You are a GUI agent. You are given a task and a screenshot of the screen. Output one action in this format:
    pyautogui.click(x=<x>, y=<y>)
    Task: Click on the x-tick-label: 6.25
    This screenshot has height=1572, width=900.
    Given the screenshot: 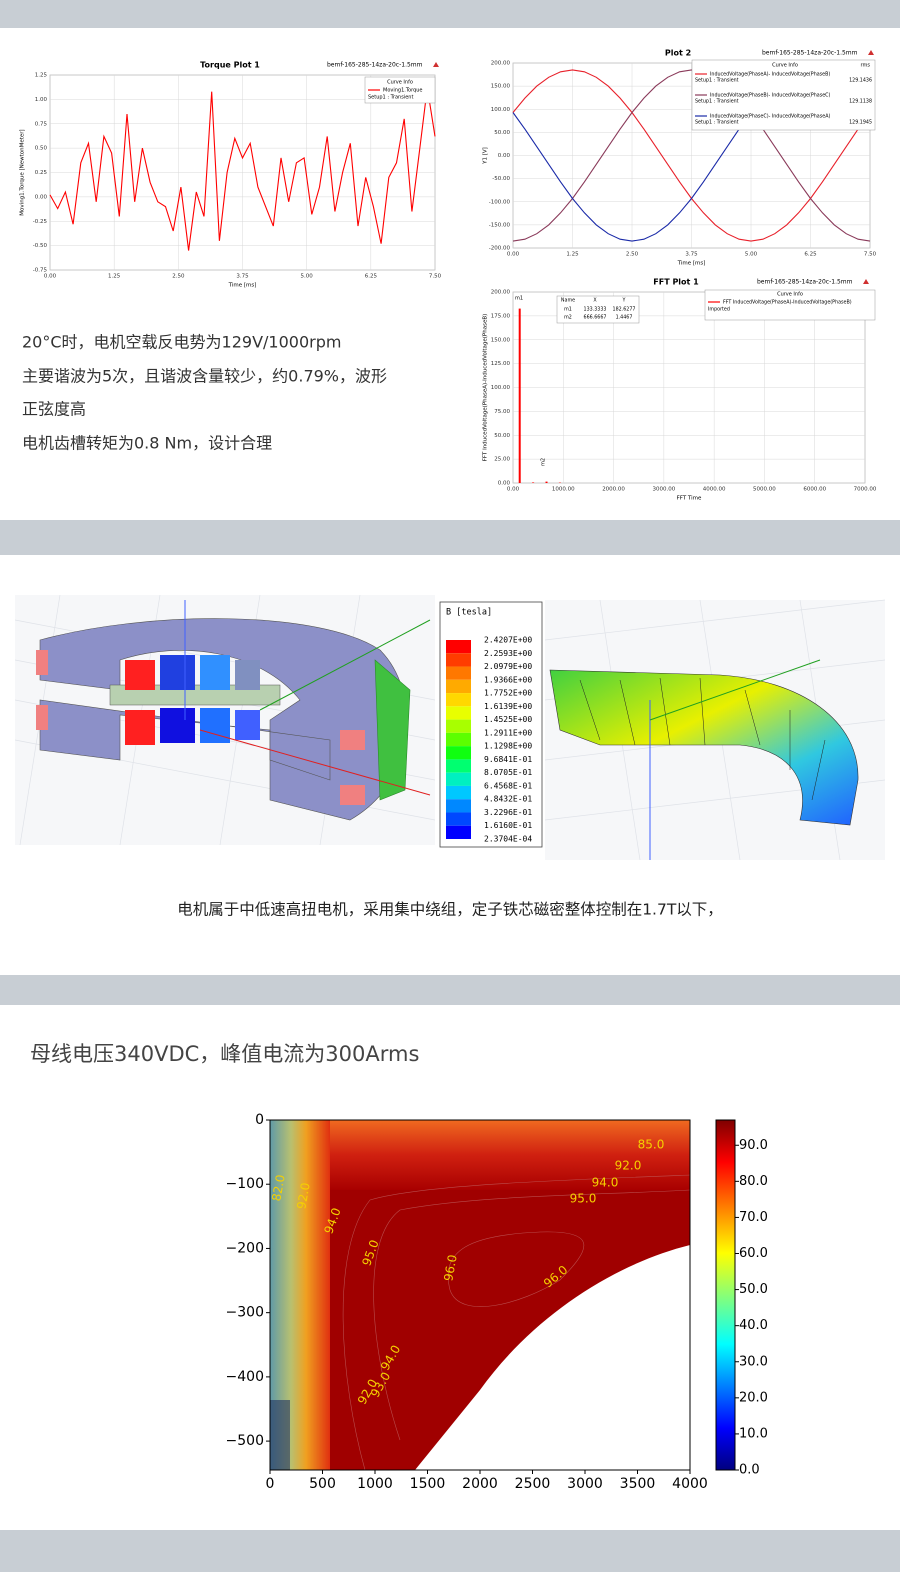 What is the action you would take?
    pyautogui.click(x=371, y=277)
    